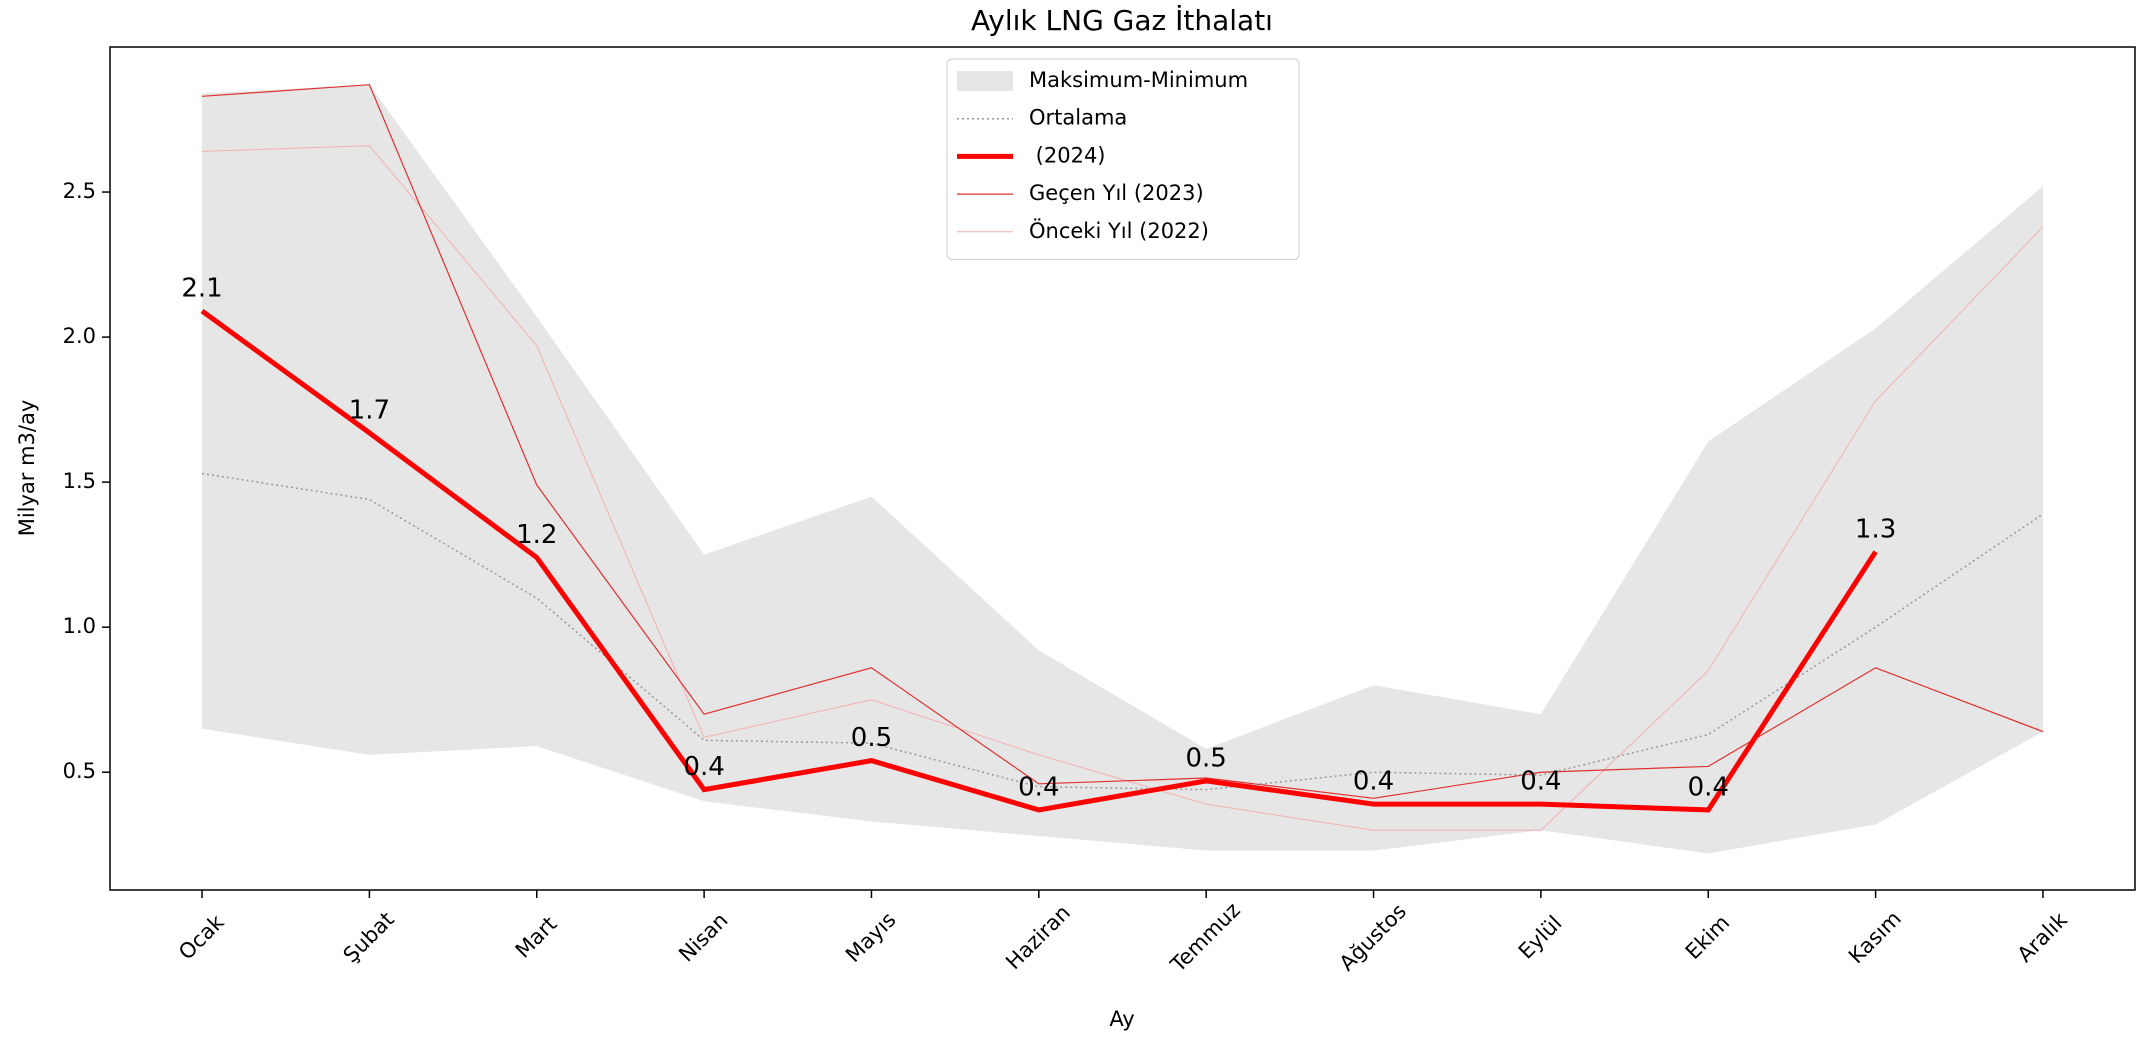 This screenshot has width=2149, height=1041. I want to click on x-tick-label: Ekim, so click(1708, 938).